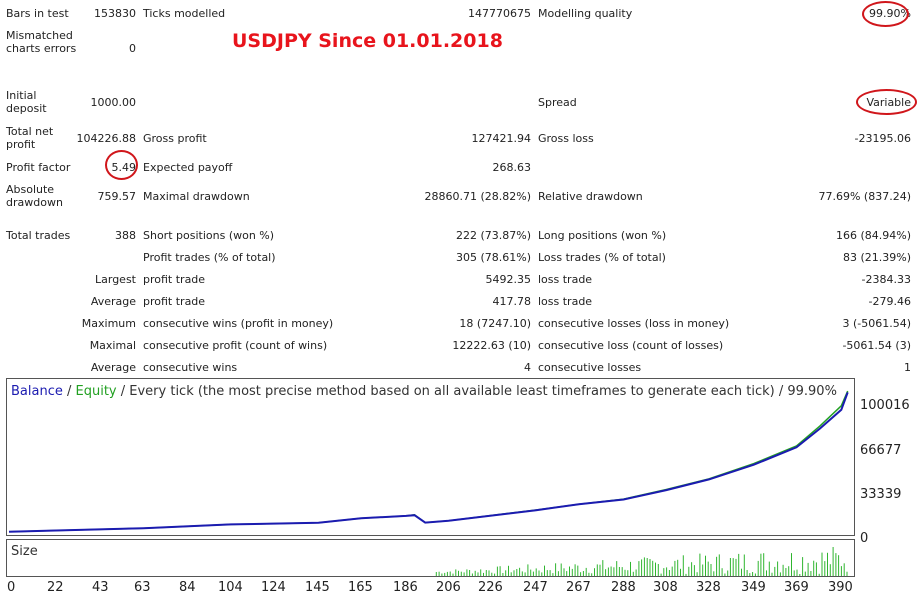  What do you see at coordinates (665, 587) in the screenshot?
I see `x-tick-label: 308` at bounding box center [665, 587].